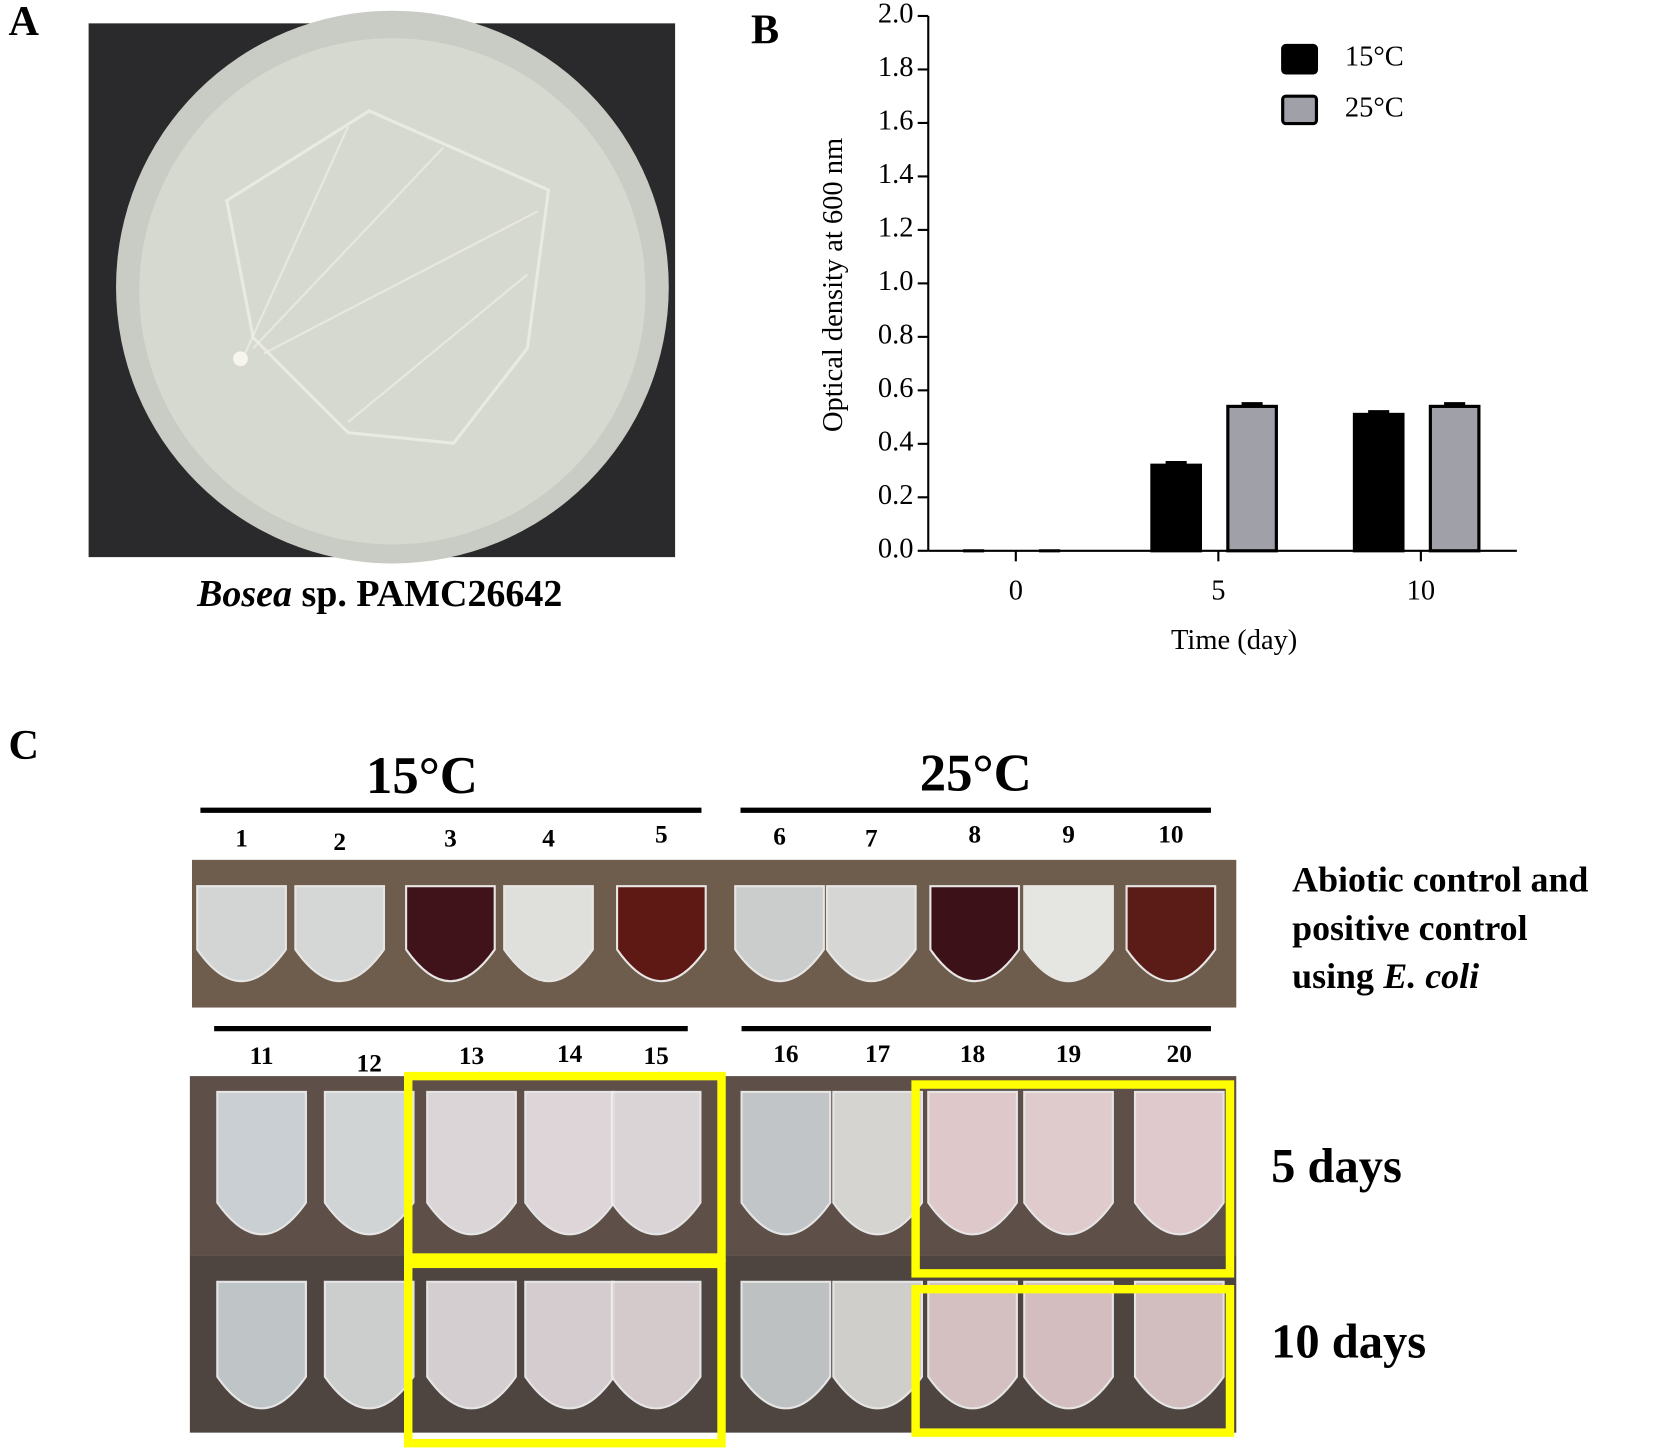  I want to click on y-tick-label: 1.2, so click(896, 227).